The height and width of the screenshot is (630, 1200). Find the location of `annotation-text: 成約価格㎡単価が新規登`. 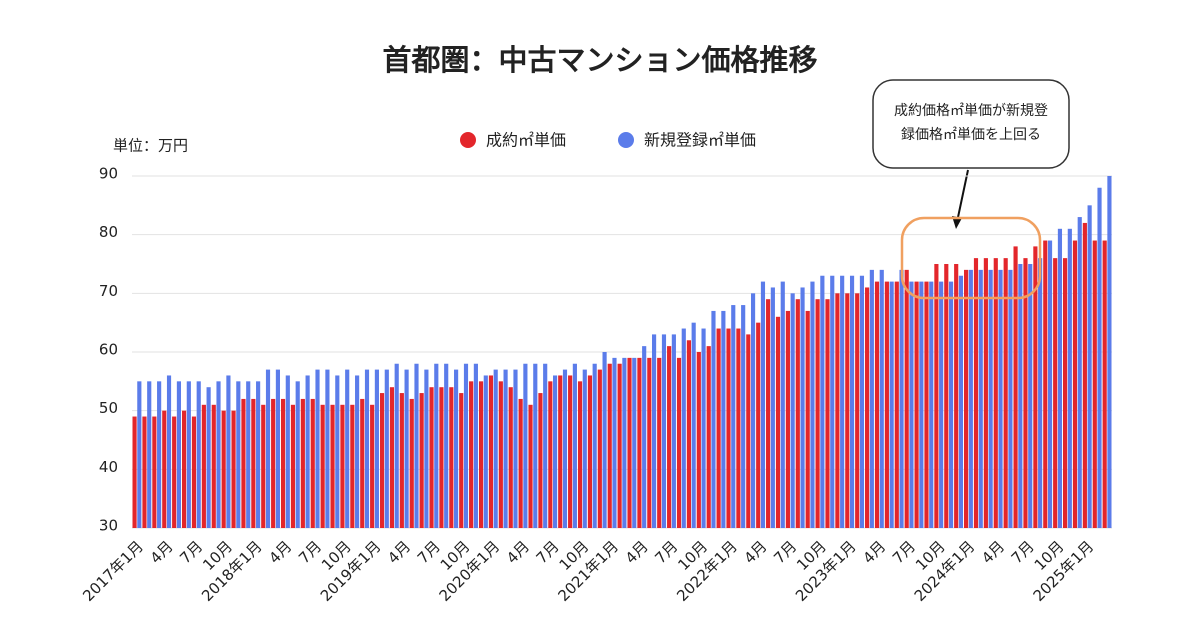

annotation-text: 成約価格㎡単価が新規登 is located at coordinates (971, 111).